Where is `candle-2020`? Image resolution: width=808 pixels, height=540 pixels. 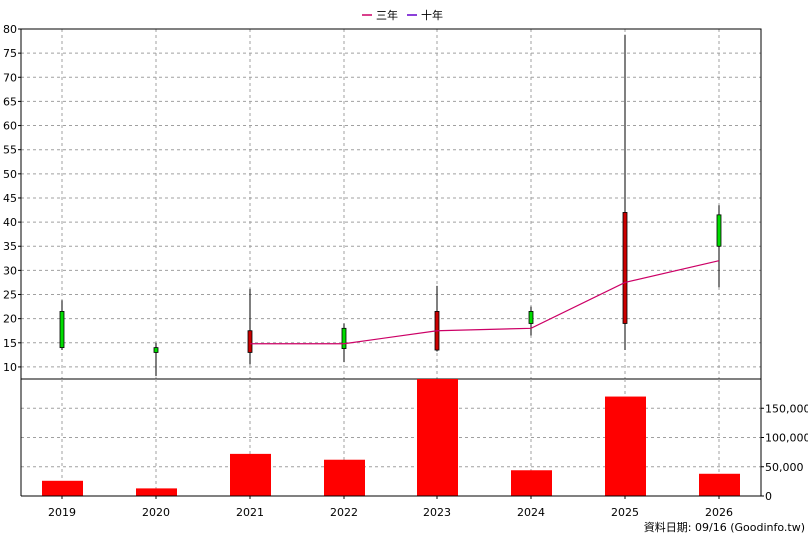
candle-2020 is located at coordinates (156, 359).